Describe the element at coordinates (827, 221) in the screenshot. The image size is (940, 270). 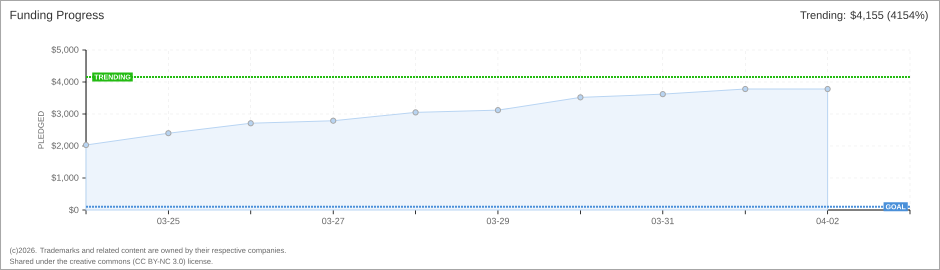
I see `x-tick-label: 04-02` at that location.